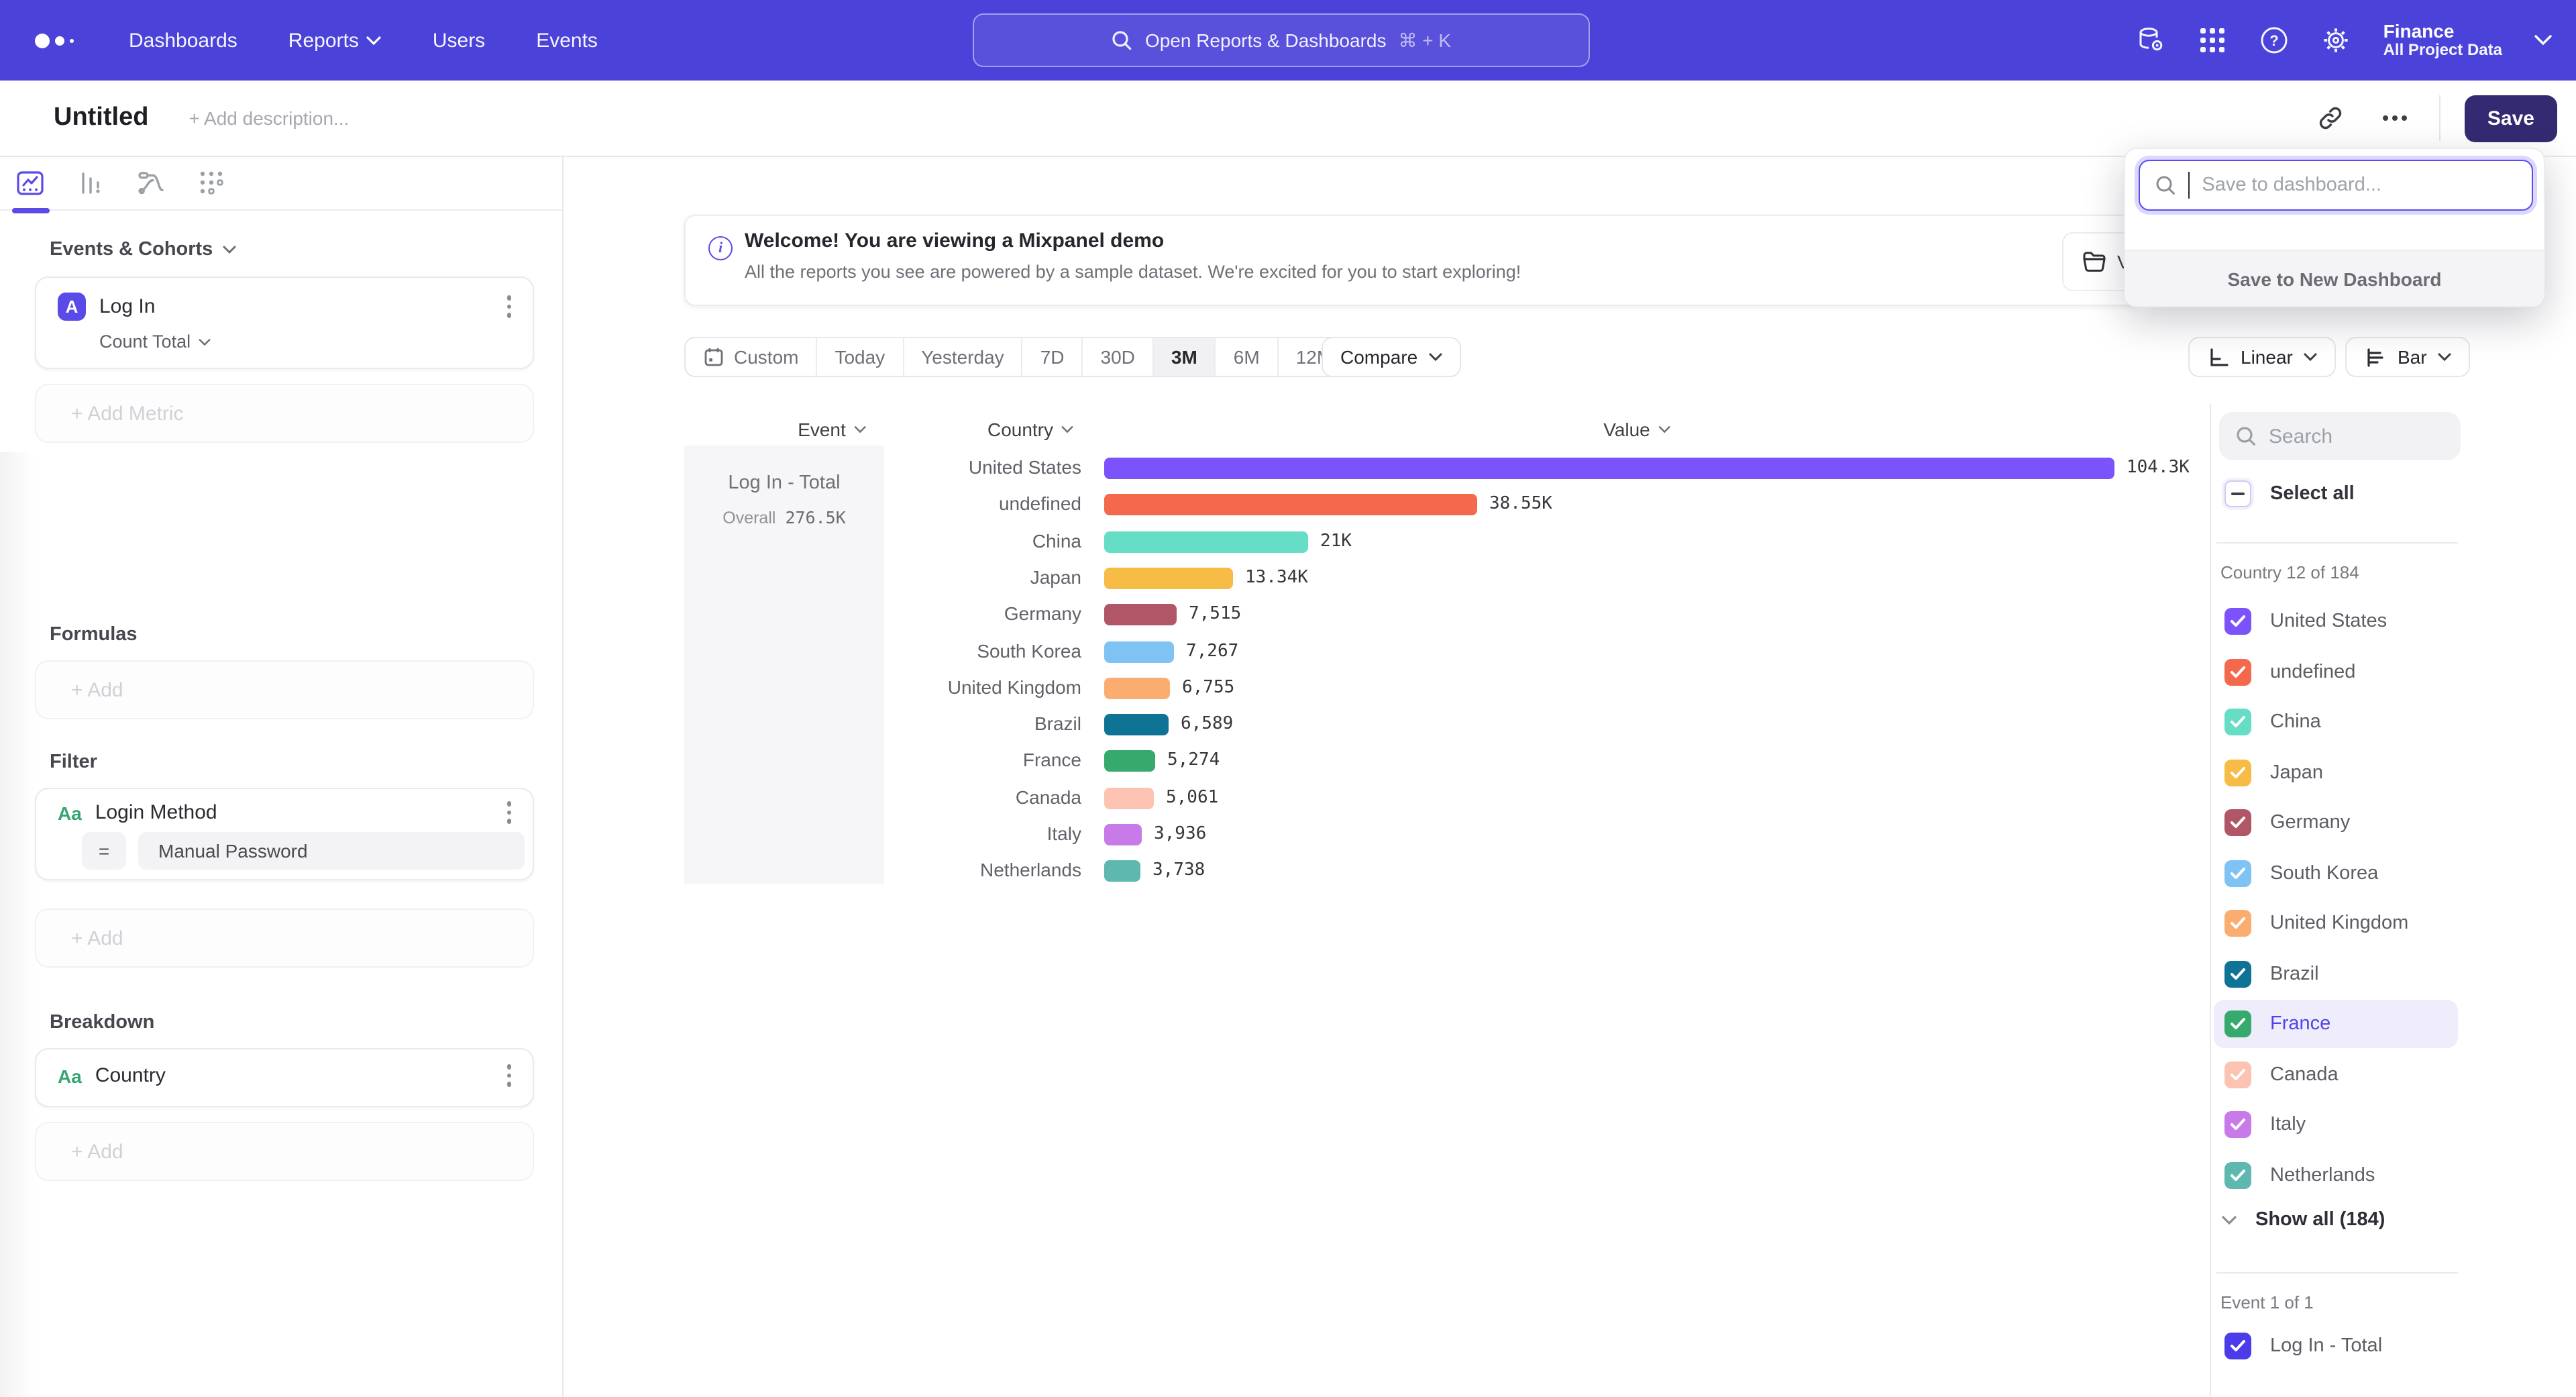  Describe the element at coordinates (1184, 357) in the screenshot. I see `range-3m: 3M` at that location.